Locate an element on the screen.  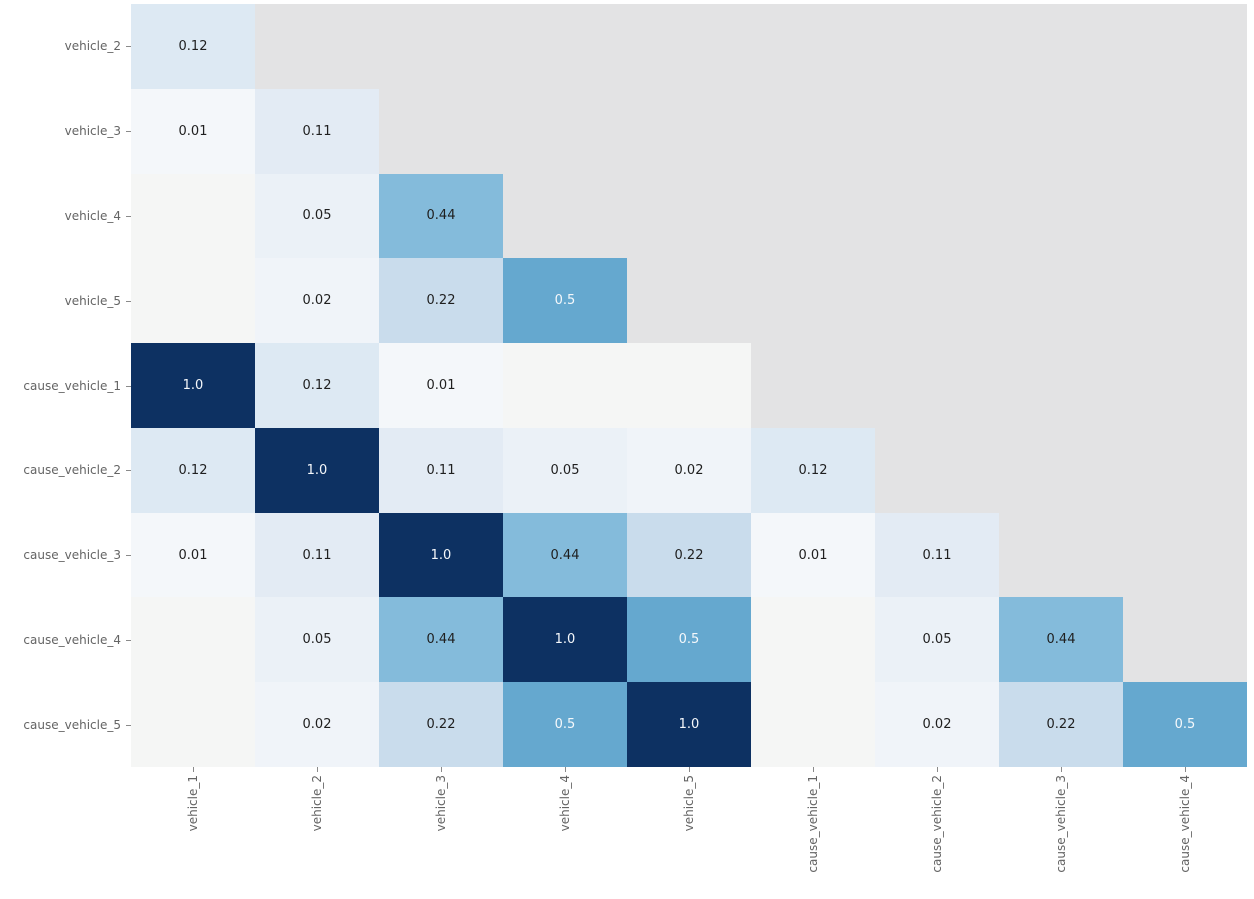
x-tick-label-cause_vehicle_3: cause_vehicle_3 is located at coordinates (1060, 824).